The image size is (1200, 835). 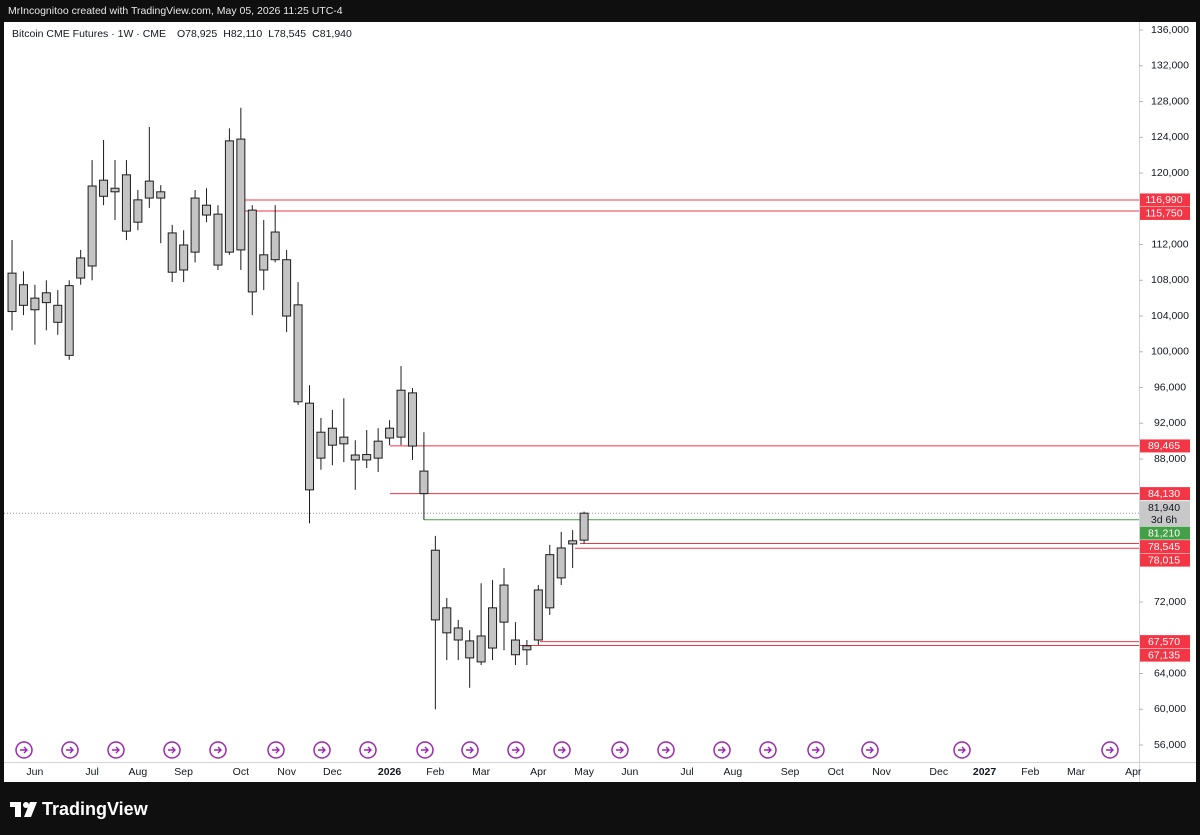 I want to click on level-label: 84,130, so click(x=1164, y=494).